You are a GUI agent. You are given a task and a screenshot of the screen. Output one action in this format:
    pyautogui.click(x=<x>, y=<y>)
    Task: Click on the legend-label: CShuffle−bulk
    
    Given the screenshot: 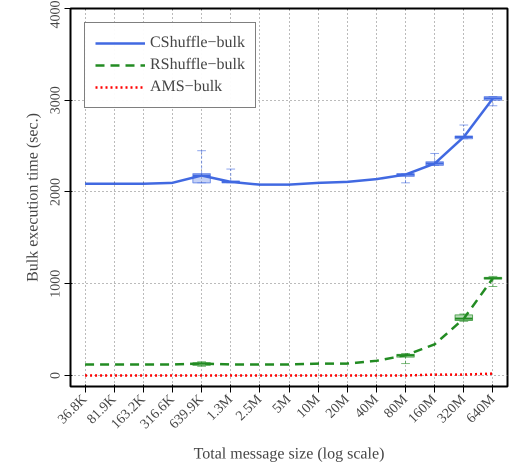 What is the action you would take?
    pyautogui.click(x=197, y=43)
    